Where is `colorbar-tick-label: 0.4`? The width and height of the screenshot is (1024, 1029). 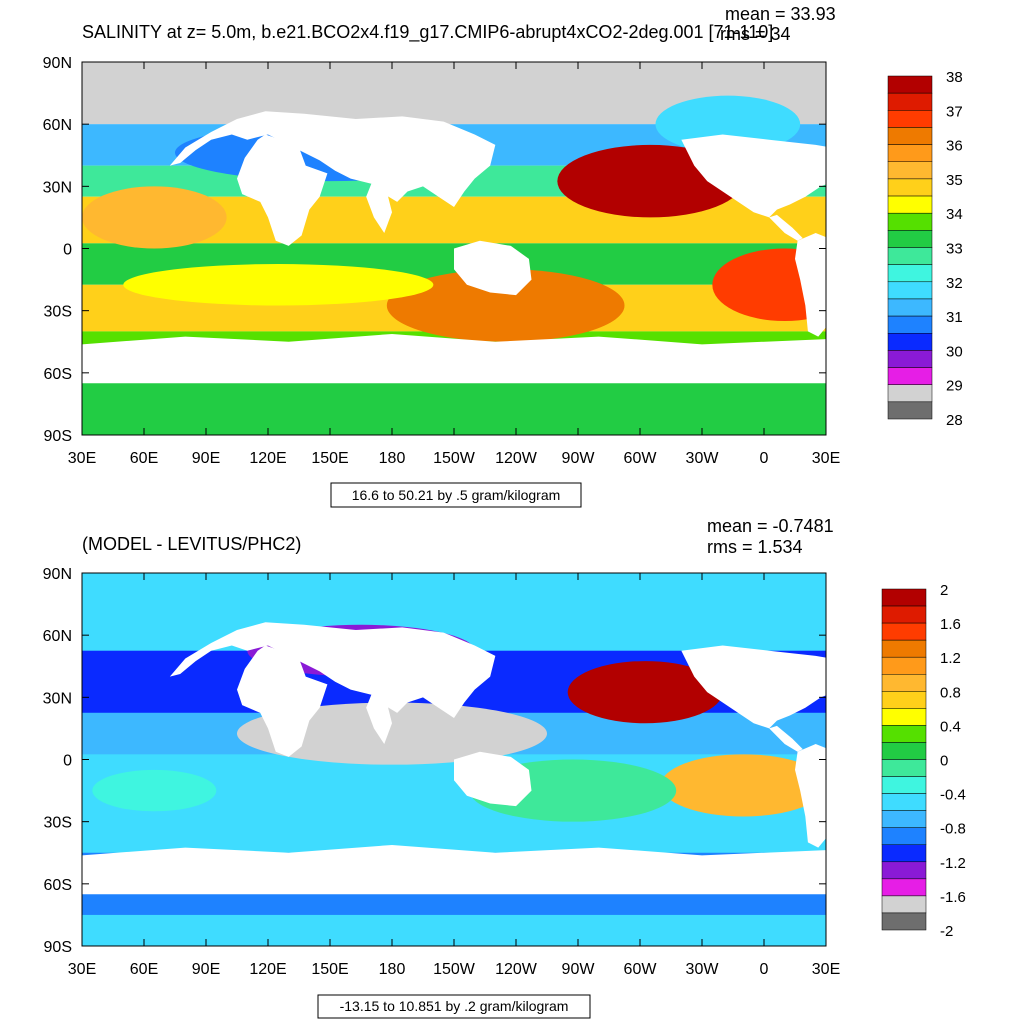 colorbar-tick-label: 0.4 is located at coordinates (950, 726).